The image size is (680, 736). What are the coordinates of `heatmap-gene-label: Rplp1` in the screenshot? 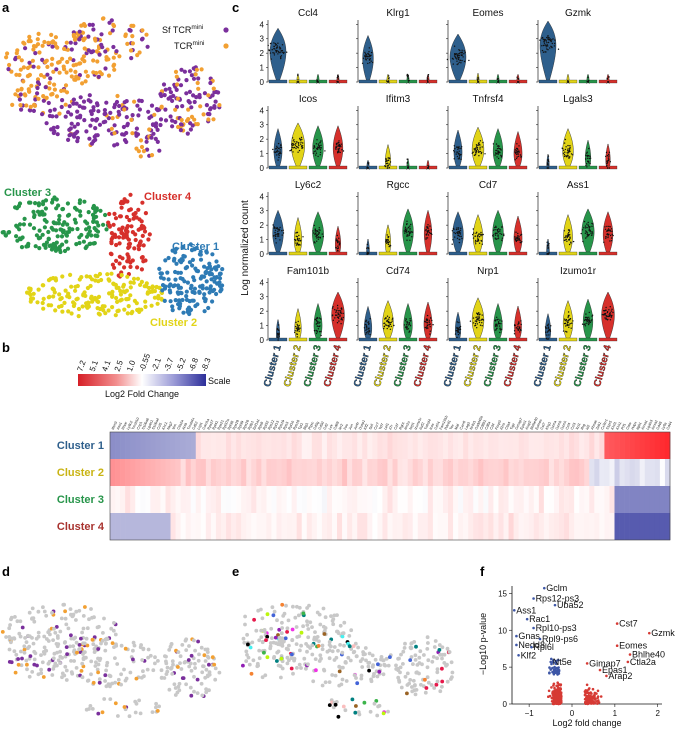 It's located at (251, 425).